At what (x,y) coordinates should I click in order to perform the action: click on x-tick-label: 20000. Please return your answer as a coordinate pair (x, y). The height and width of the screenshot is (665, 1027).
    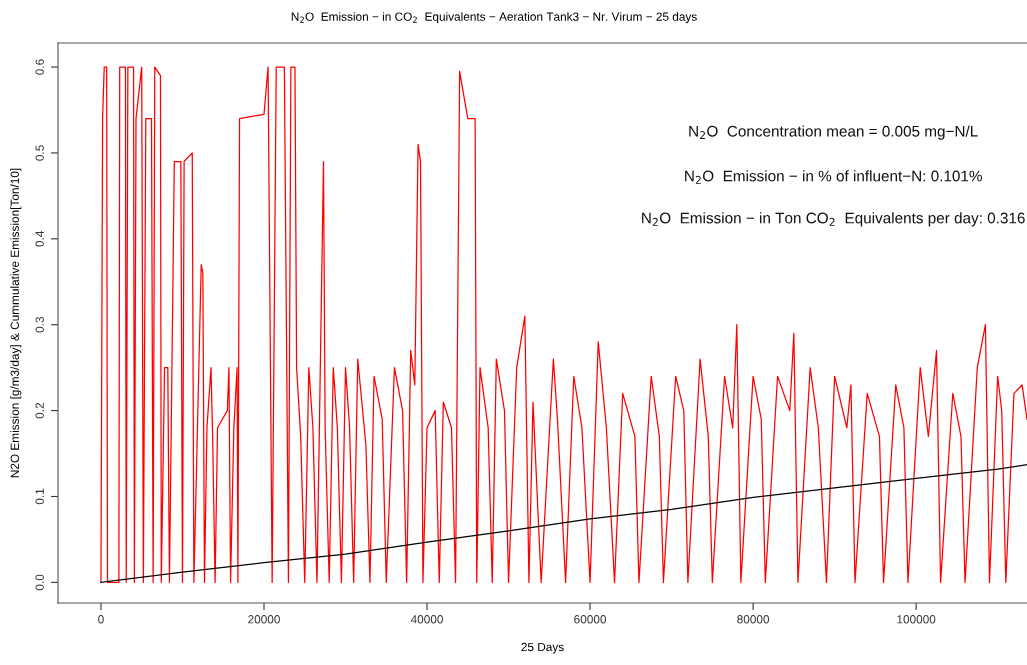
    Looking at the image, I should click on (264, 619).